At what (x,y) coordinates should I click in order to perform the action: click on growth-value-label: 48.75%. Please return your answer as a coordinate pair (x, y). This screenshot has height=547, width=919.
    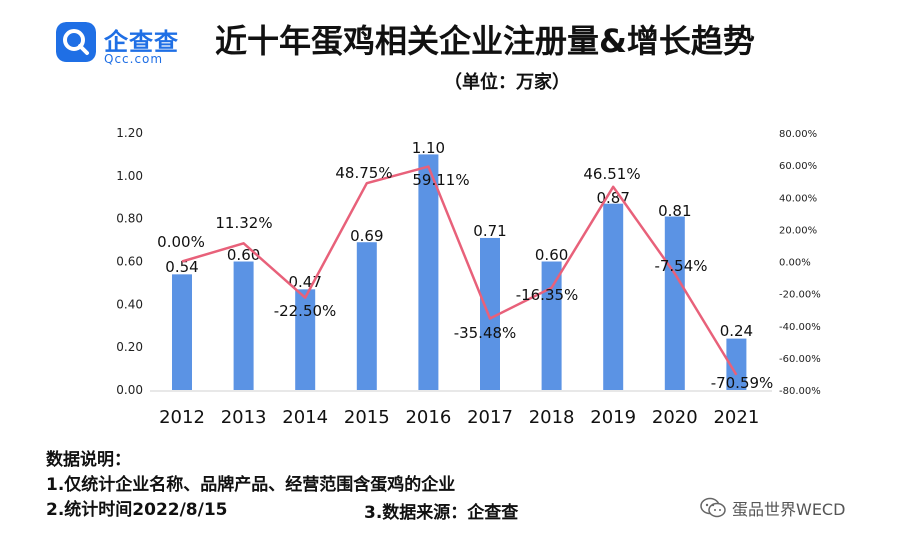
    Looking at the image, I should click on (363, 173).